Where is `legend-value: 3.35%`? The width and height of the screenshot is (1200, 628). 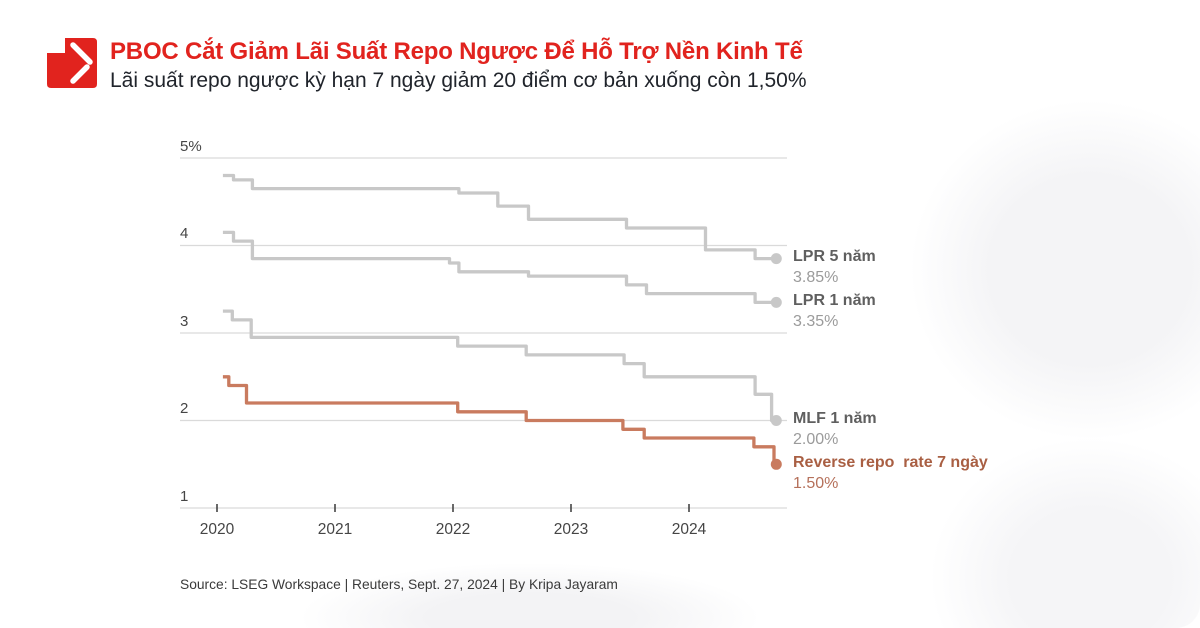 legend-value: 3.35% is located at coordinates (816, 321).